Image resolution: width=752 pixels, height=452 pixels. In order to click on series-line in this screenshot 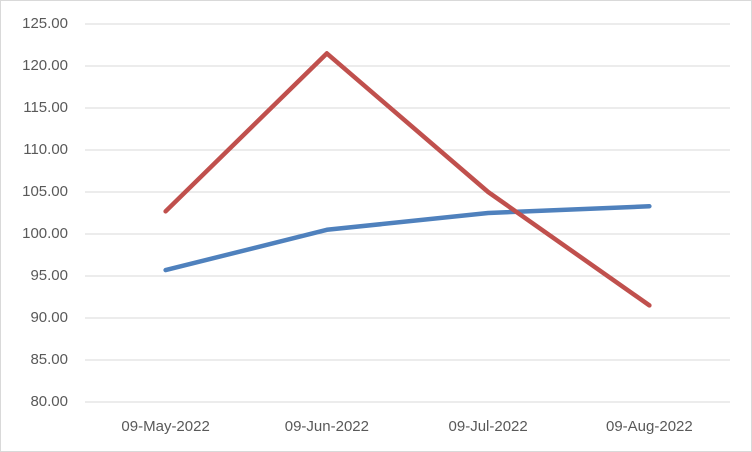, I will do `click(407, 238)`.